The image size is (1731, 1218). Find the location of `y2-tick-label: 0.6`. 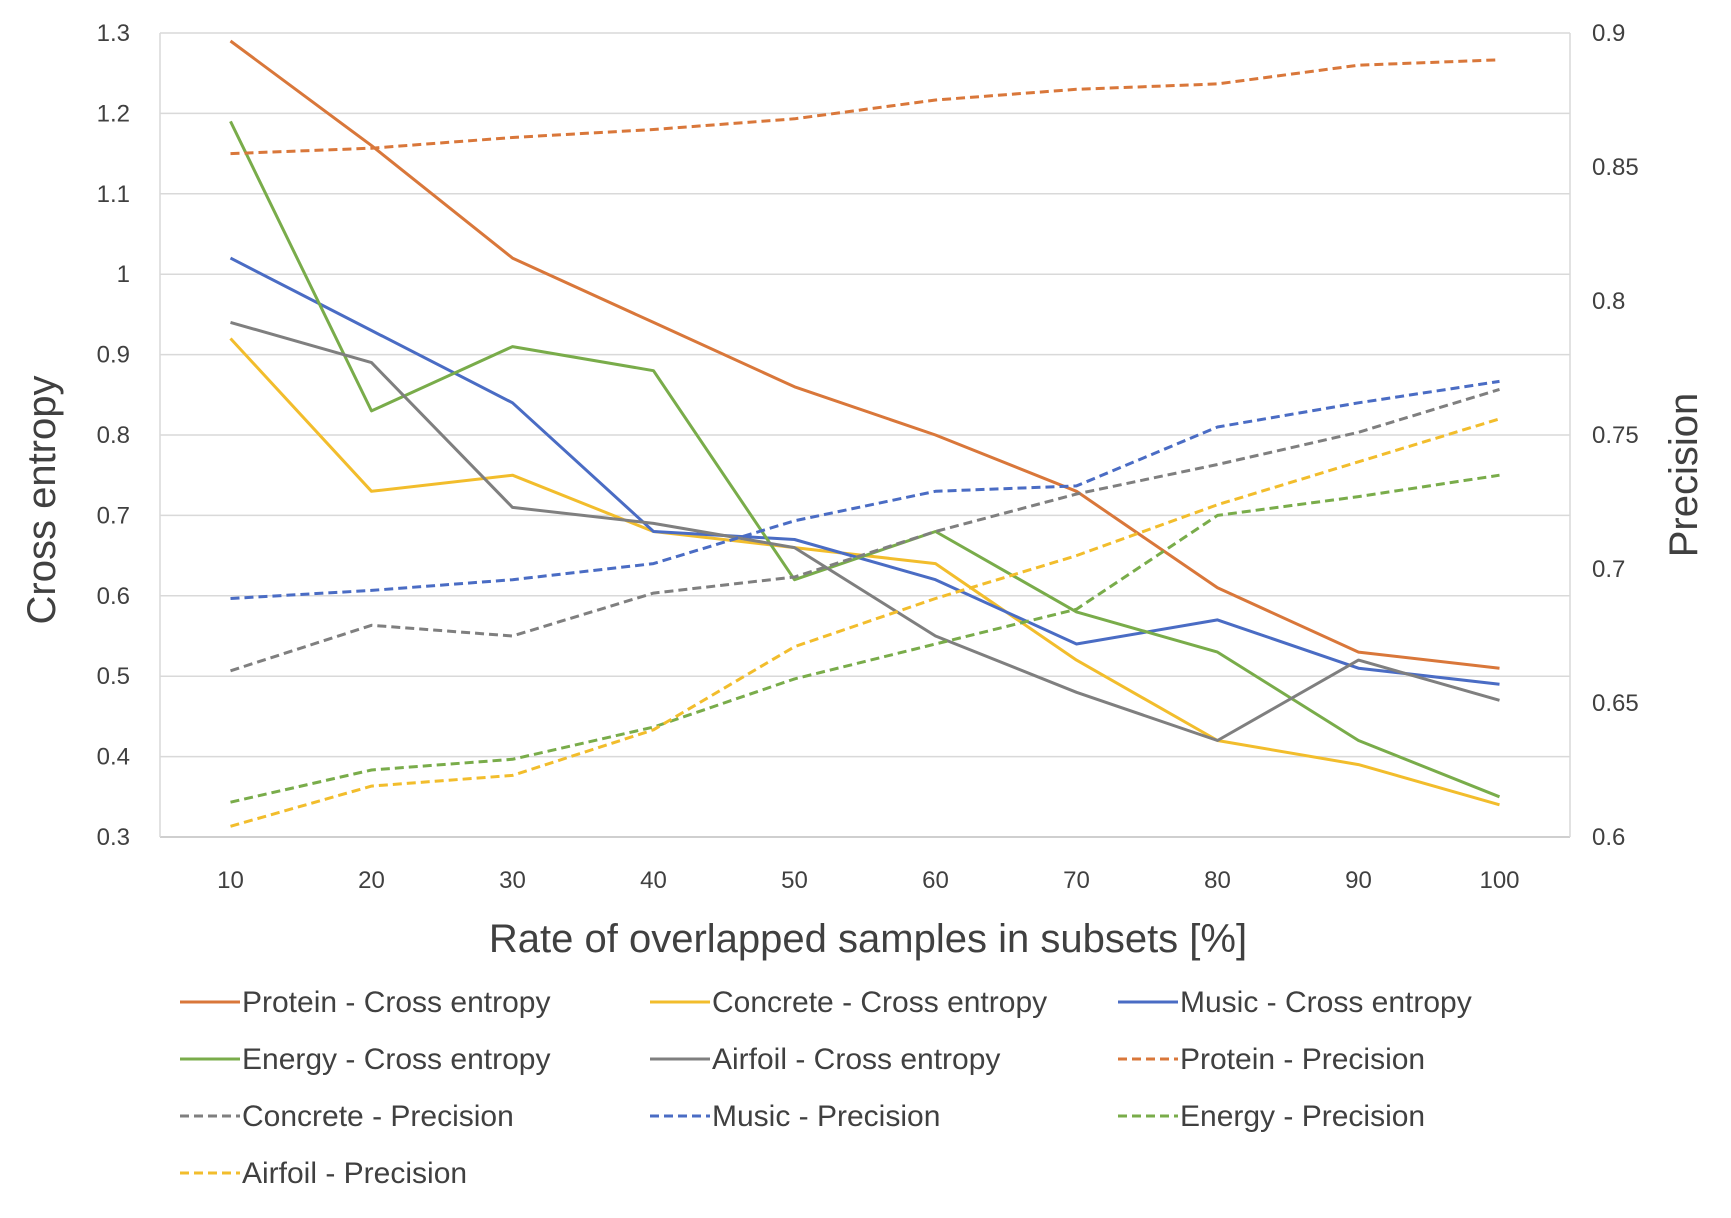

y2-tick-label: 0.6 is located at coordinates (1608, 837).